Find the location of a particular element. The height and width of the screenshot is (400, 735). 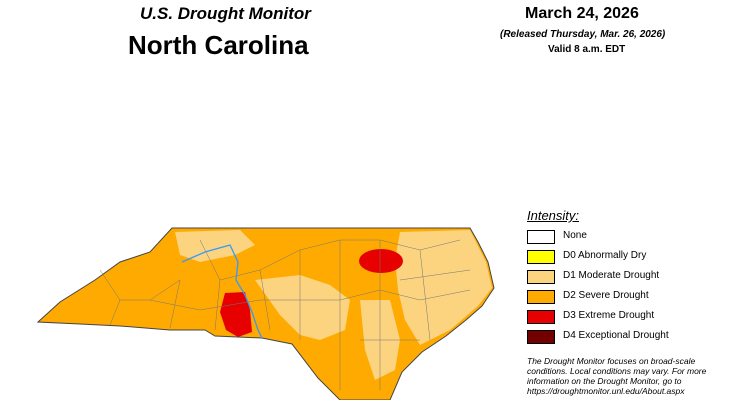

date: March 24, 2026 is located at coordinates (582, 13).